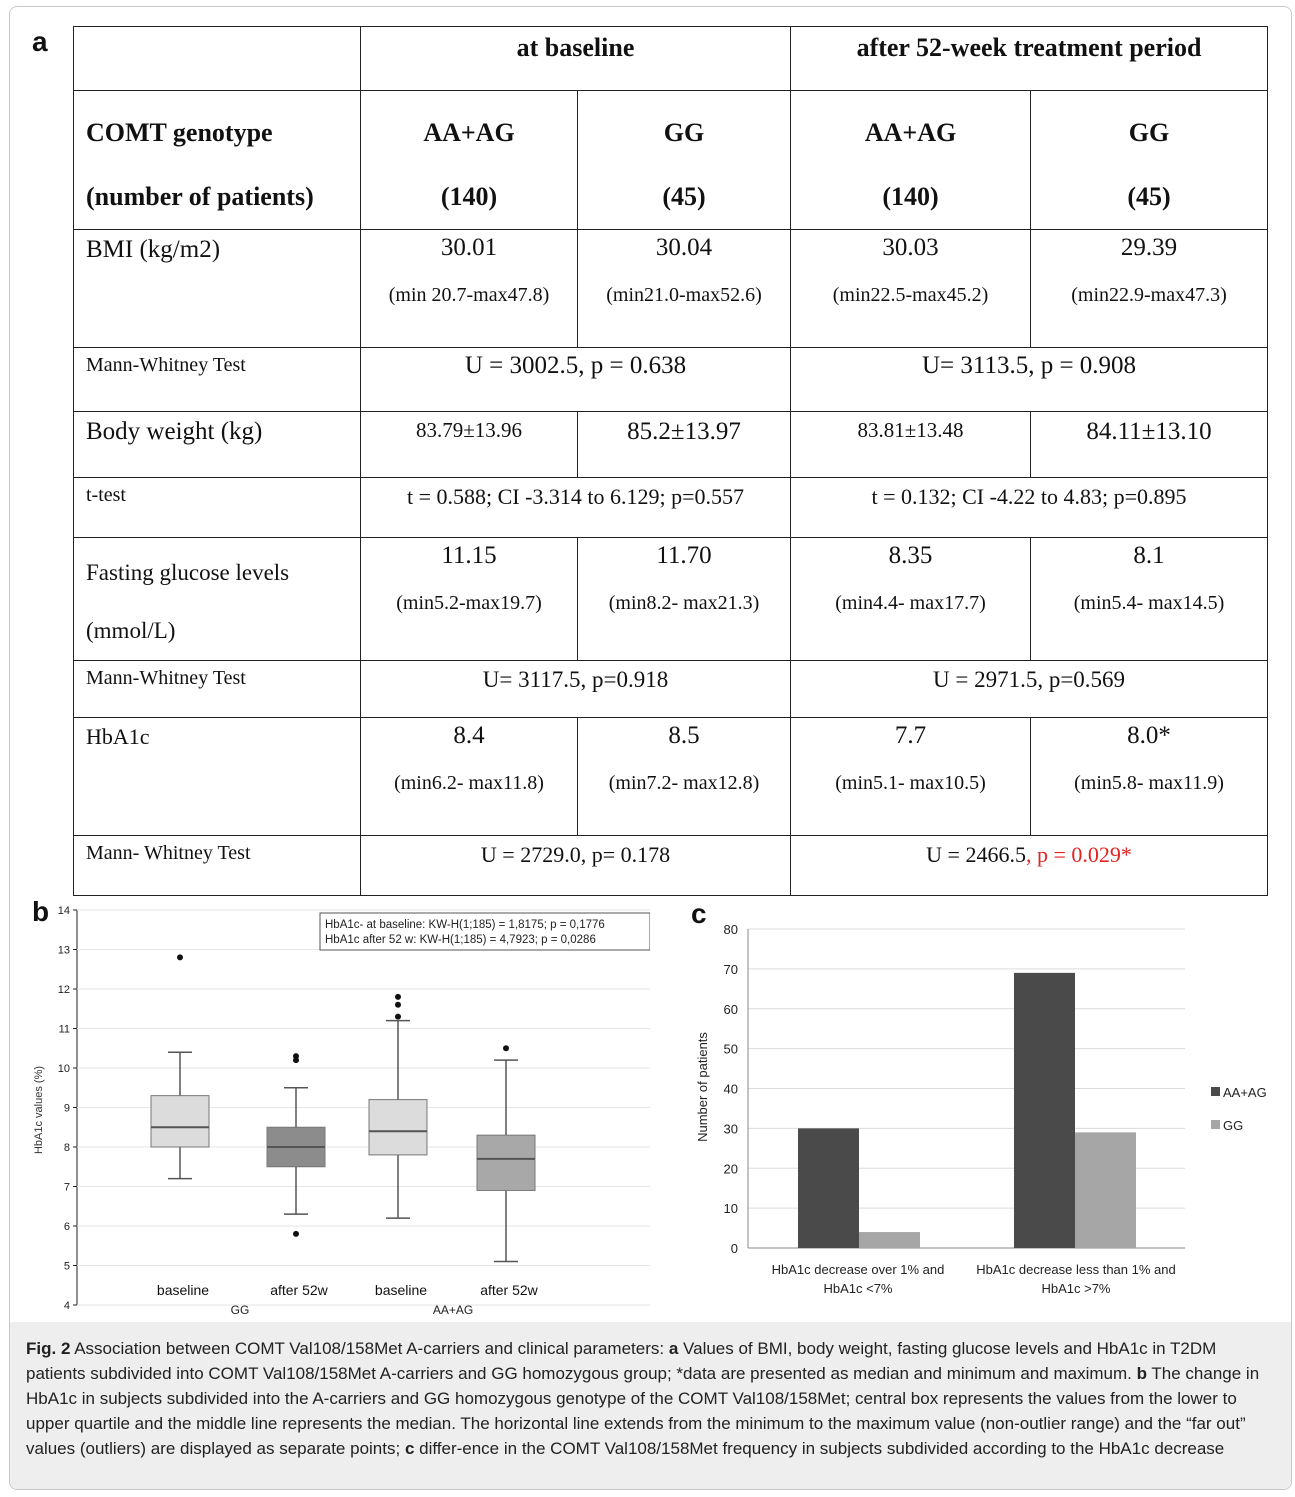  I want to click on bmi-b-gg: 30.04 (min21.0-max52.6), so click(684, 288).